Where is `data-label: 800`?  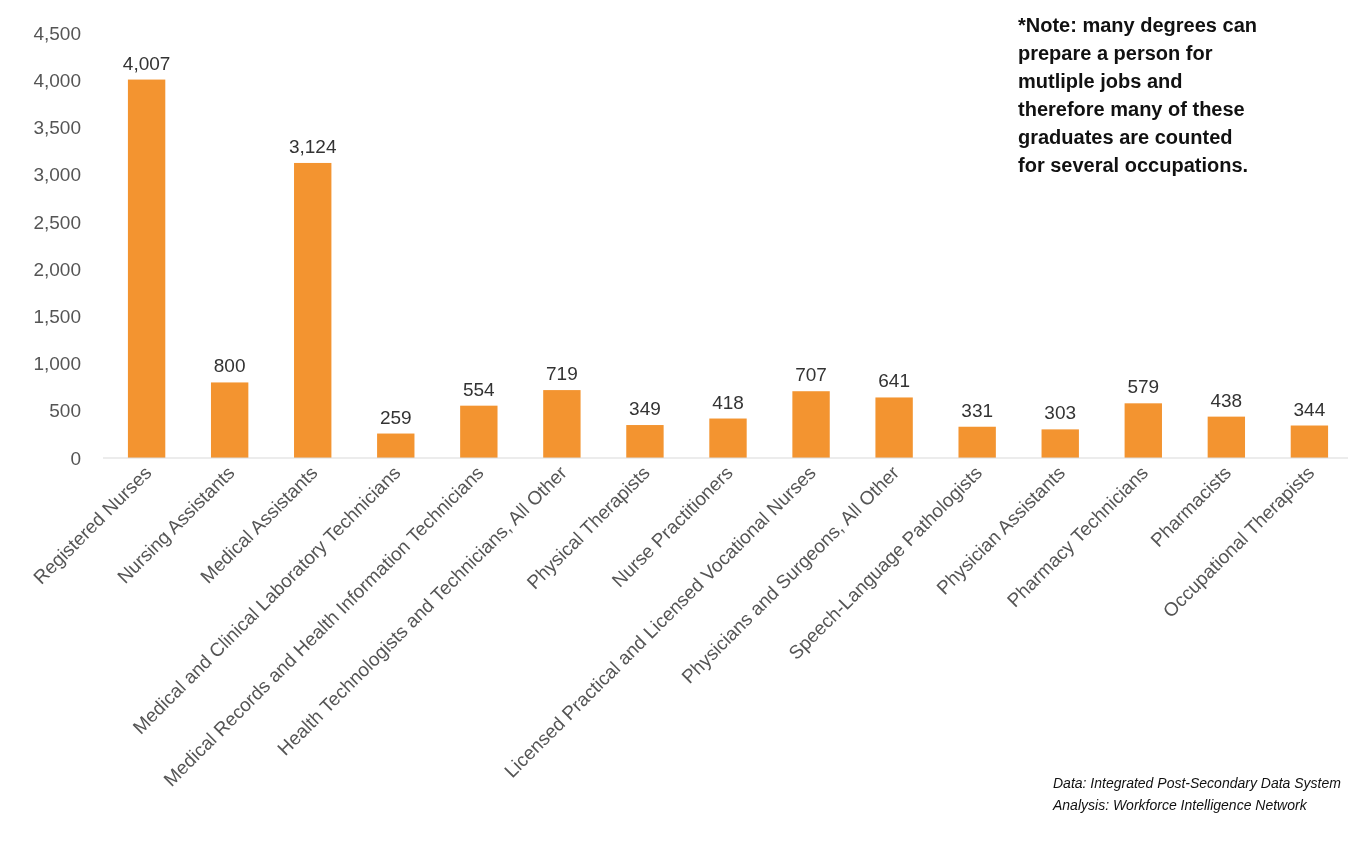 data-label: 800 is located at coordinates (229, 366).